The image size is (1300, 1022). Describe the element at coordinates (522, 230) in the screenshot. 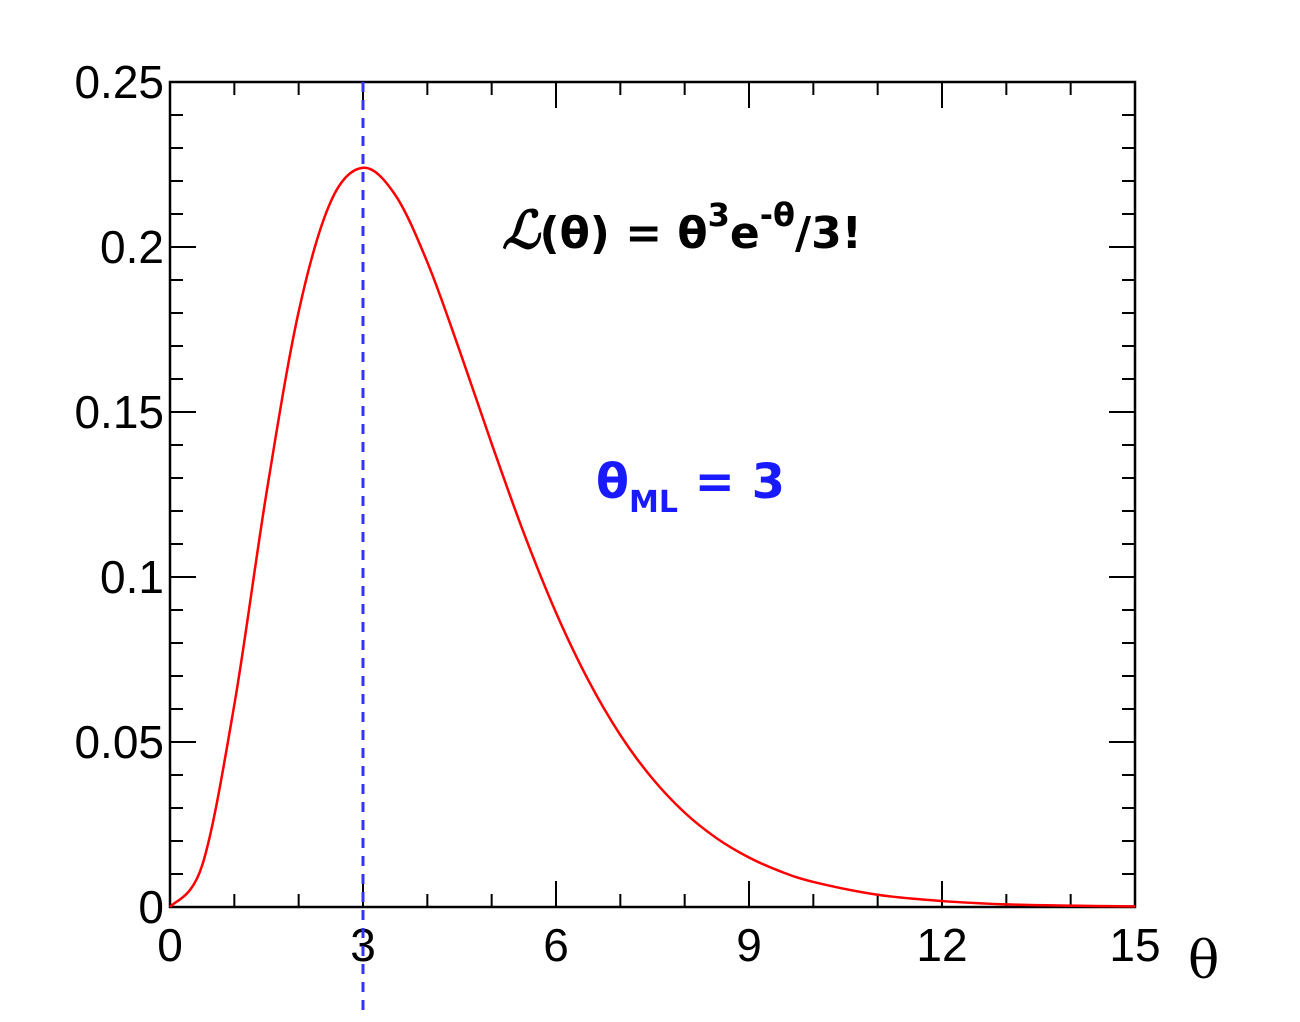

I see `formula-script-l: ℒ` at that location.